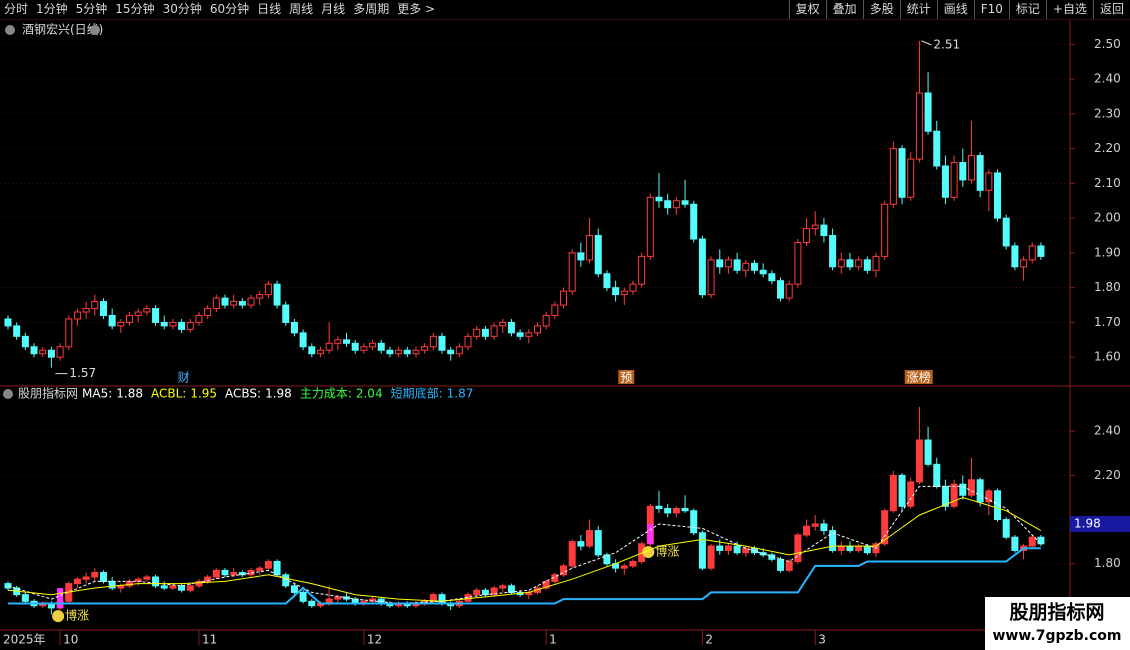 The width and height of the screenshot is (1130, 650). Describe the element at coordinates (374, 640) in the screenshot. I see `x-tick-label: 12` at that location.